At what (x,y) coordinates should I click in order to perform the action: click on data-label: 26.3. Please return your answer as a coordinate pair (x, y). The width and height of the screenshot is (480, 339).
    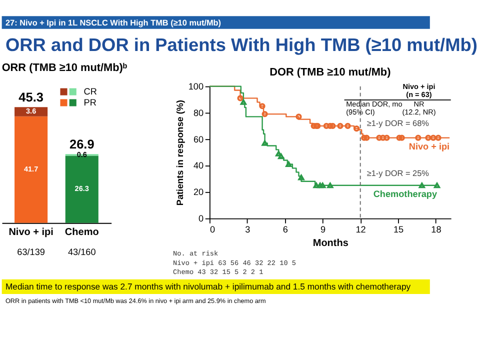
    Looking at the image, I should click on (81, 189).